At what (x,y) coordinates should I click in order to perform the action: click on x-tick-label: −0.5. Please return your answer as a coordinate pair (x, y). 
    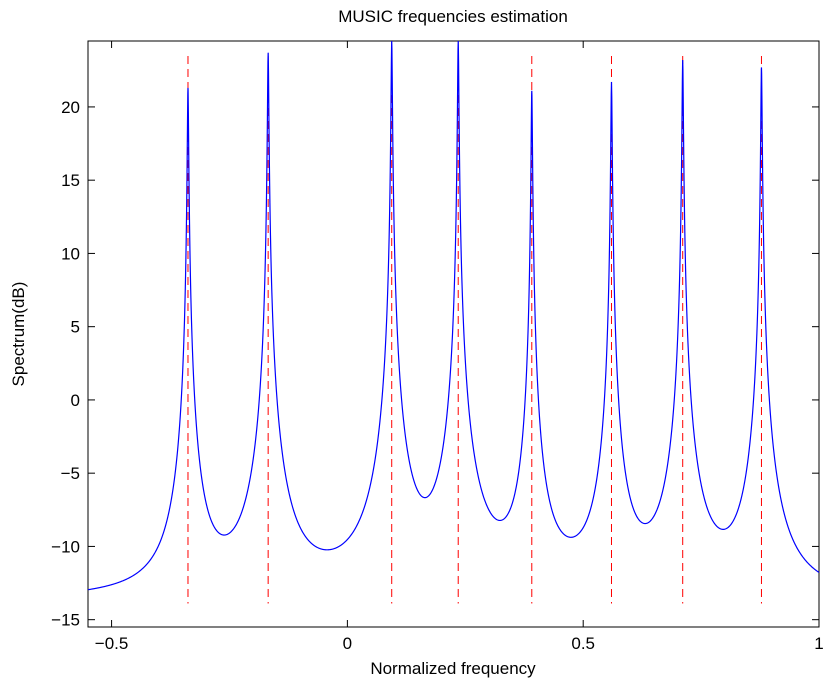
    Looking at the image, I should click on (112, 643).